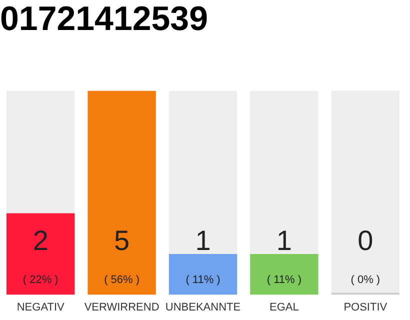  I want to click on data-label: 2 ( 22% ), so click(40, 255).